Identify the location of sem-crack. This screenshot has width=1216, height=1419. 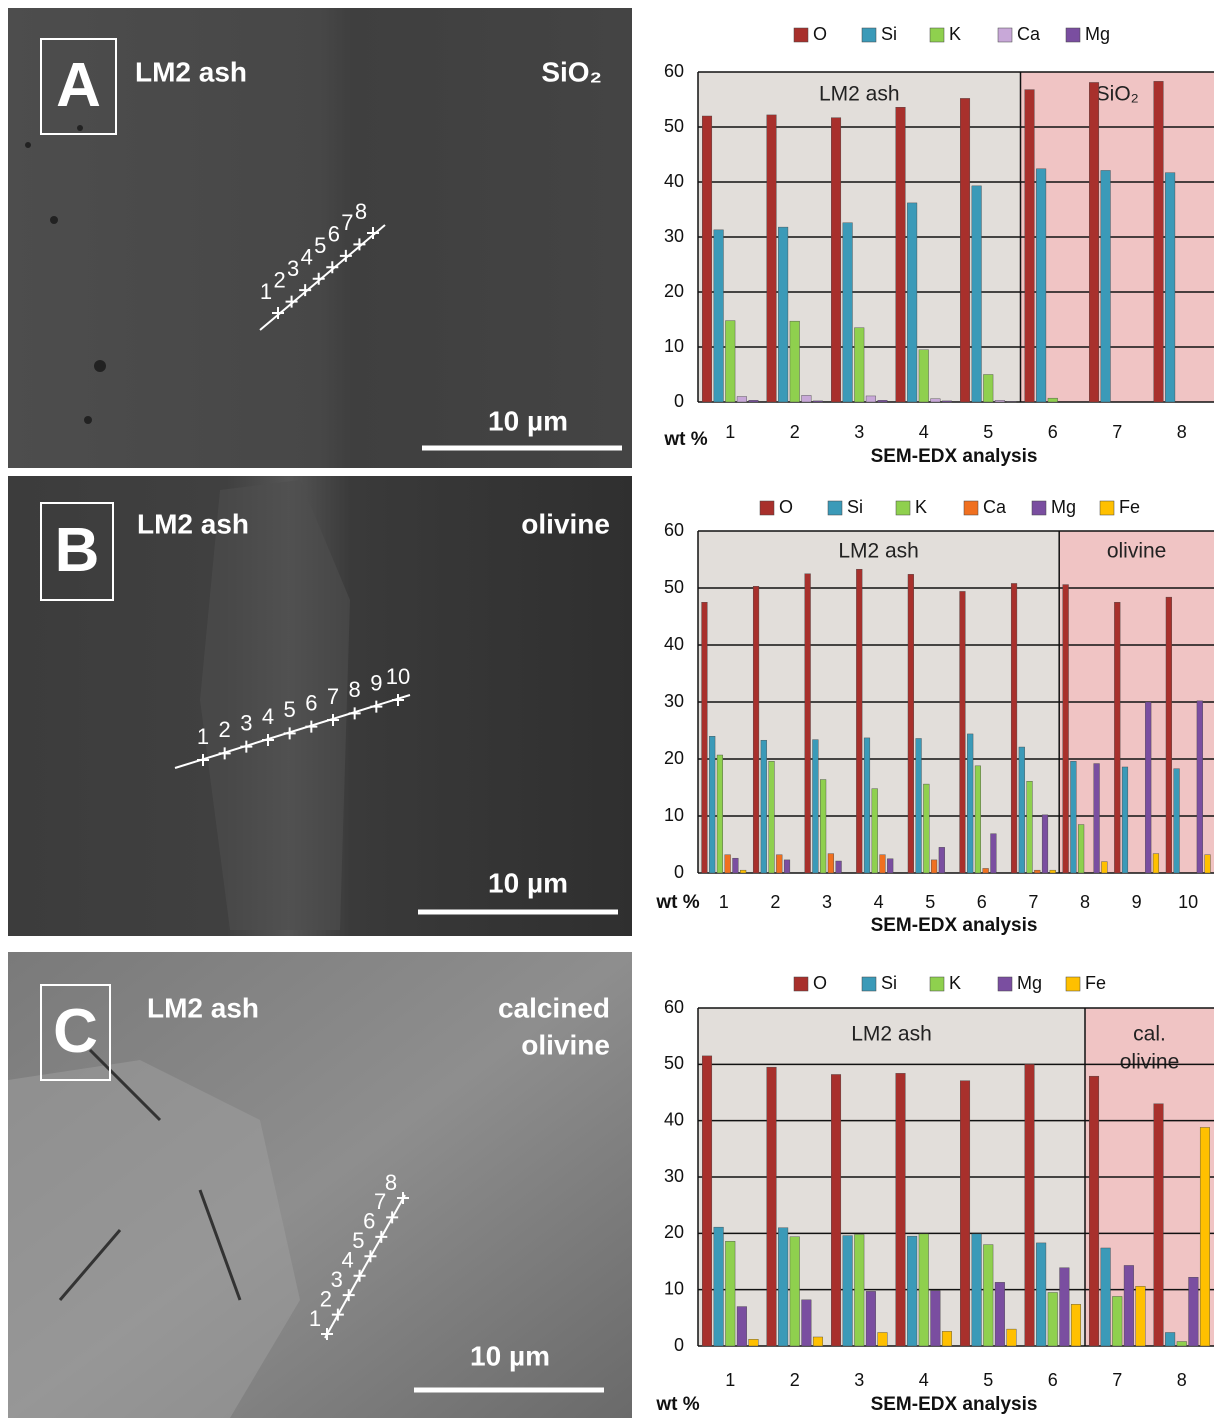
(150, 1174).